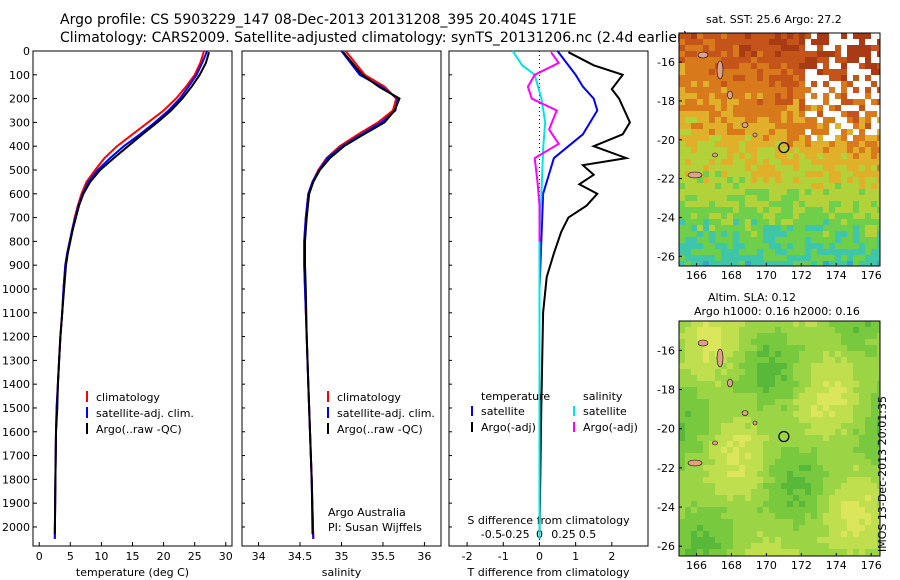 Image resolution: width=900 pixels, height=580 pixels. I want to click on legend-salinity-heading: salinity, so click(603, 396).